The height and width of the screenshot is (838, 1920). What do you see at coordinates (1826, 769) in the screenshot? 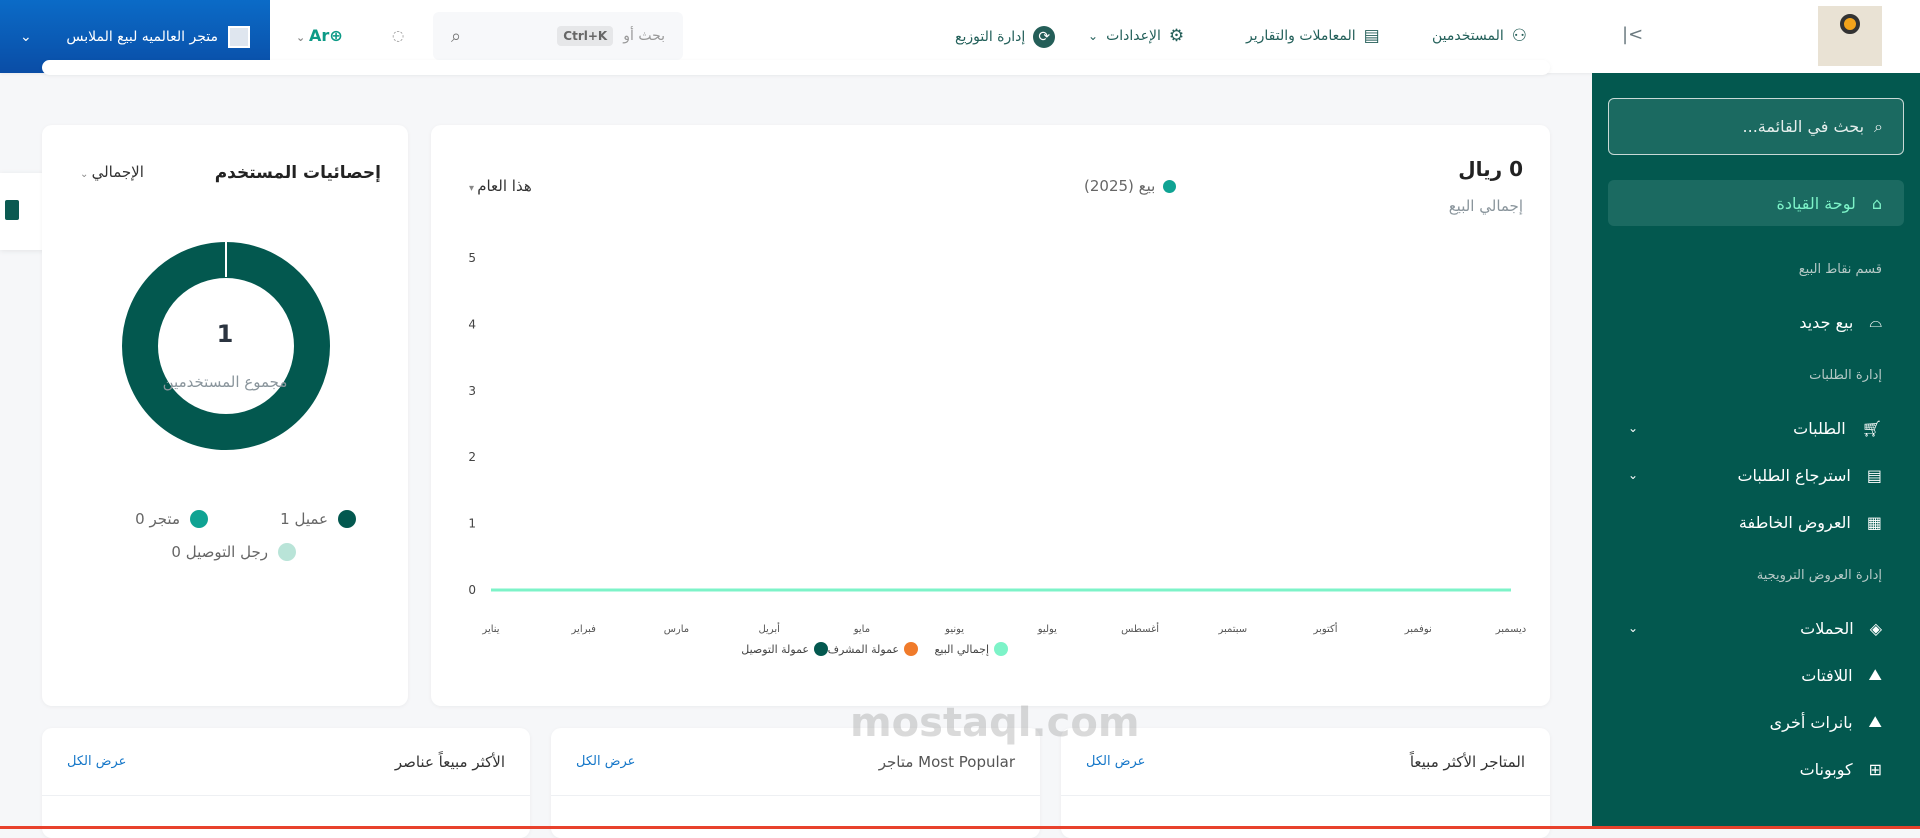
I see `sidebar-item-label: كوبونات` at bounding box center [1826, 769].